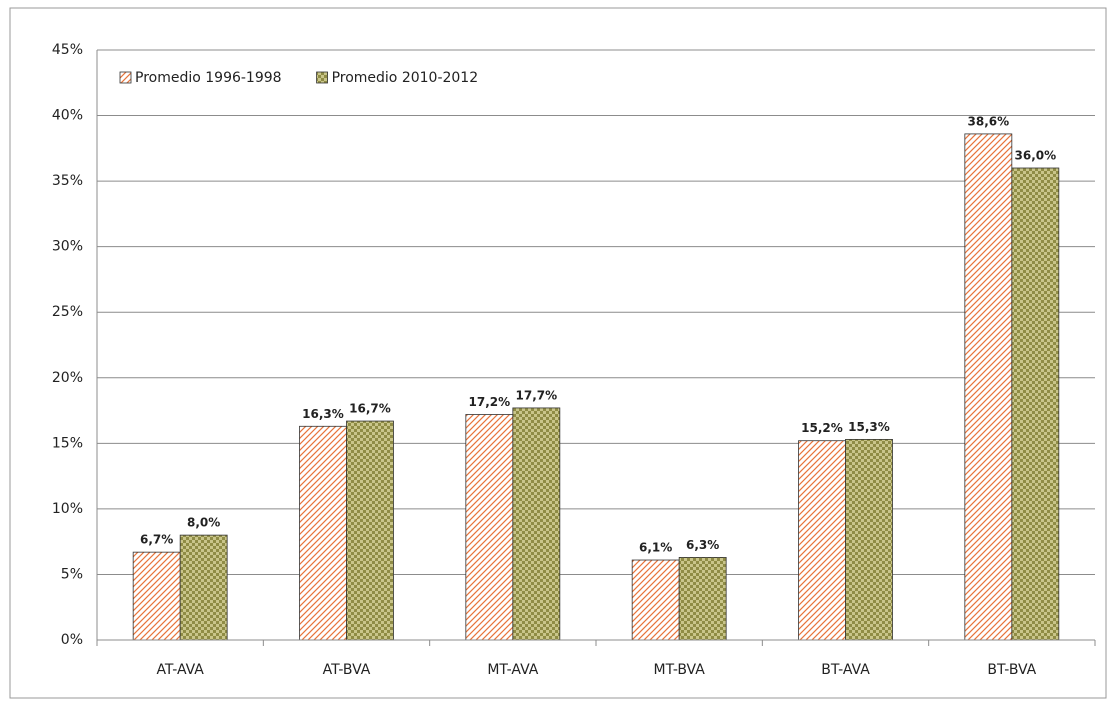  What do you see at coordinates (989, 121) in the screenshot?
I see `value-label: 38,6%` at bounding box center [989, 121].